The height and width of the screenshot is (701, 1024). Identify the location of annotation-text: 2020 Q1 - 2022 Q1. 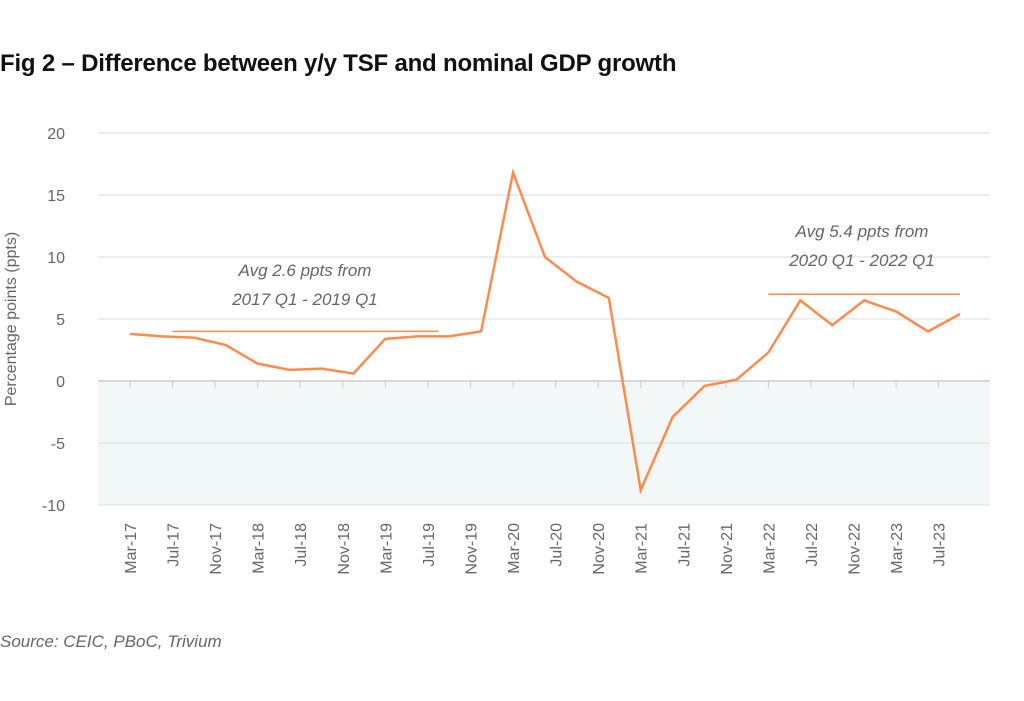
(861, 260).